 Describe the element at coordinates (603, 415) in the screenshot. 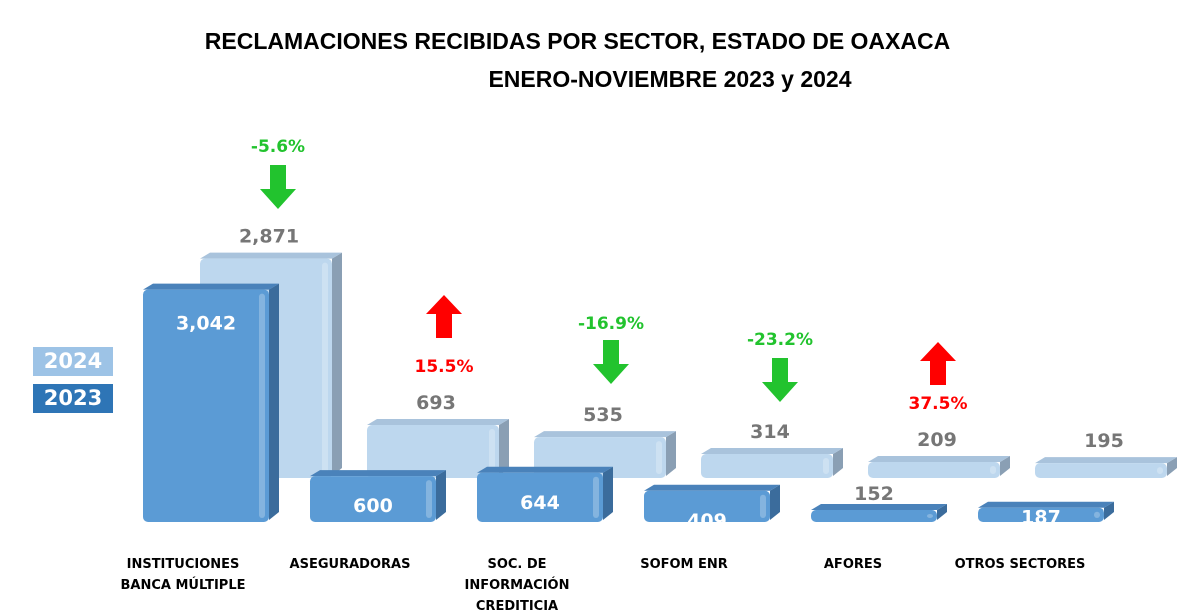

I see `data-label-2024: 535` at that location.